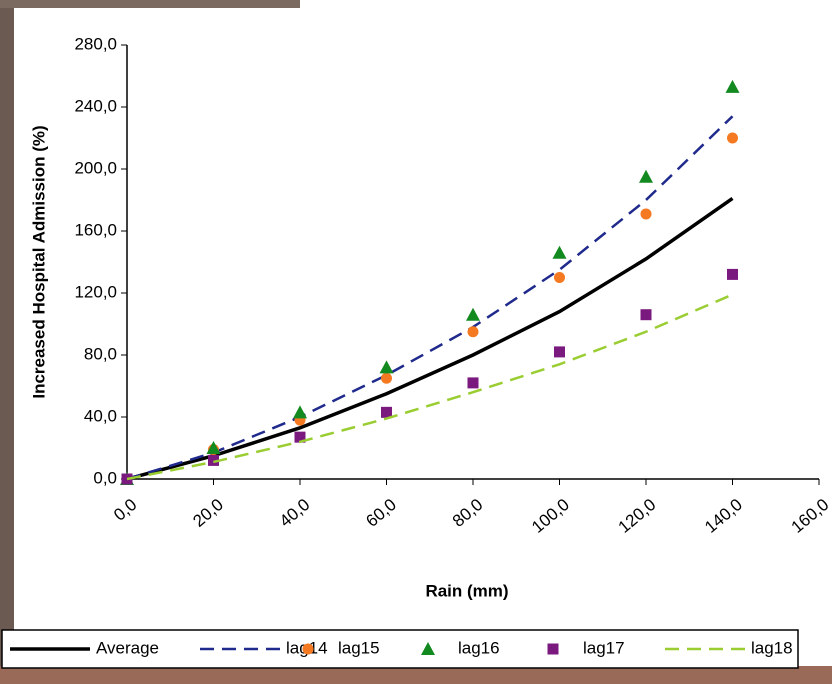  I want to click on legend-label: Average, so click(127, 647).